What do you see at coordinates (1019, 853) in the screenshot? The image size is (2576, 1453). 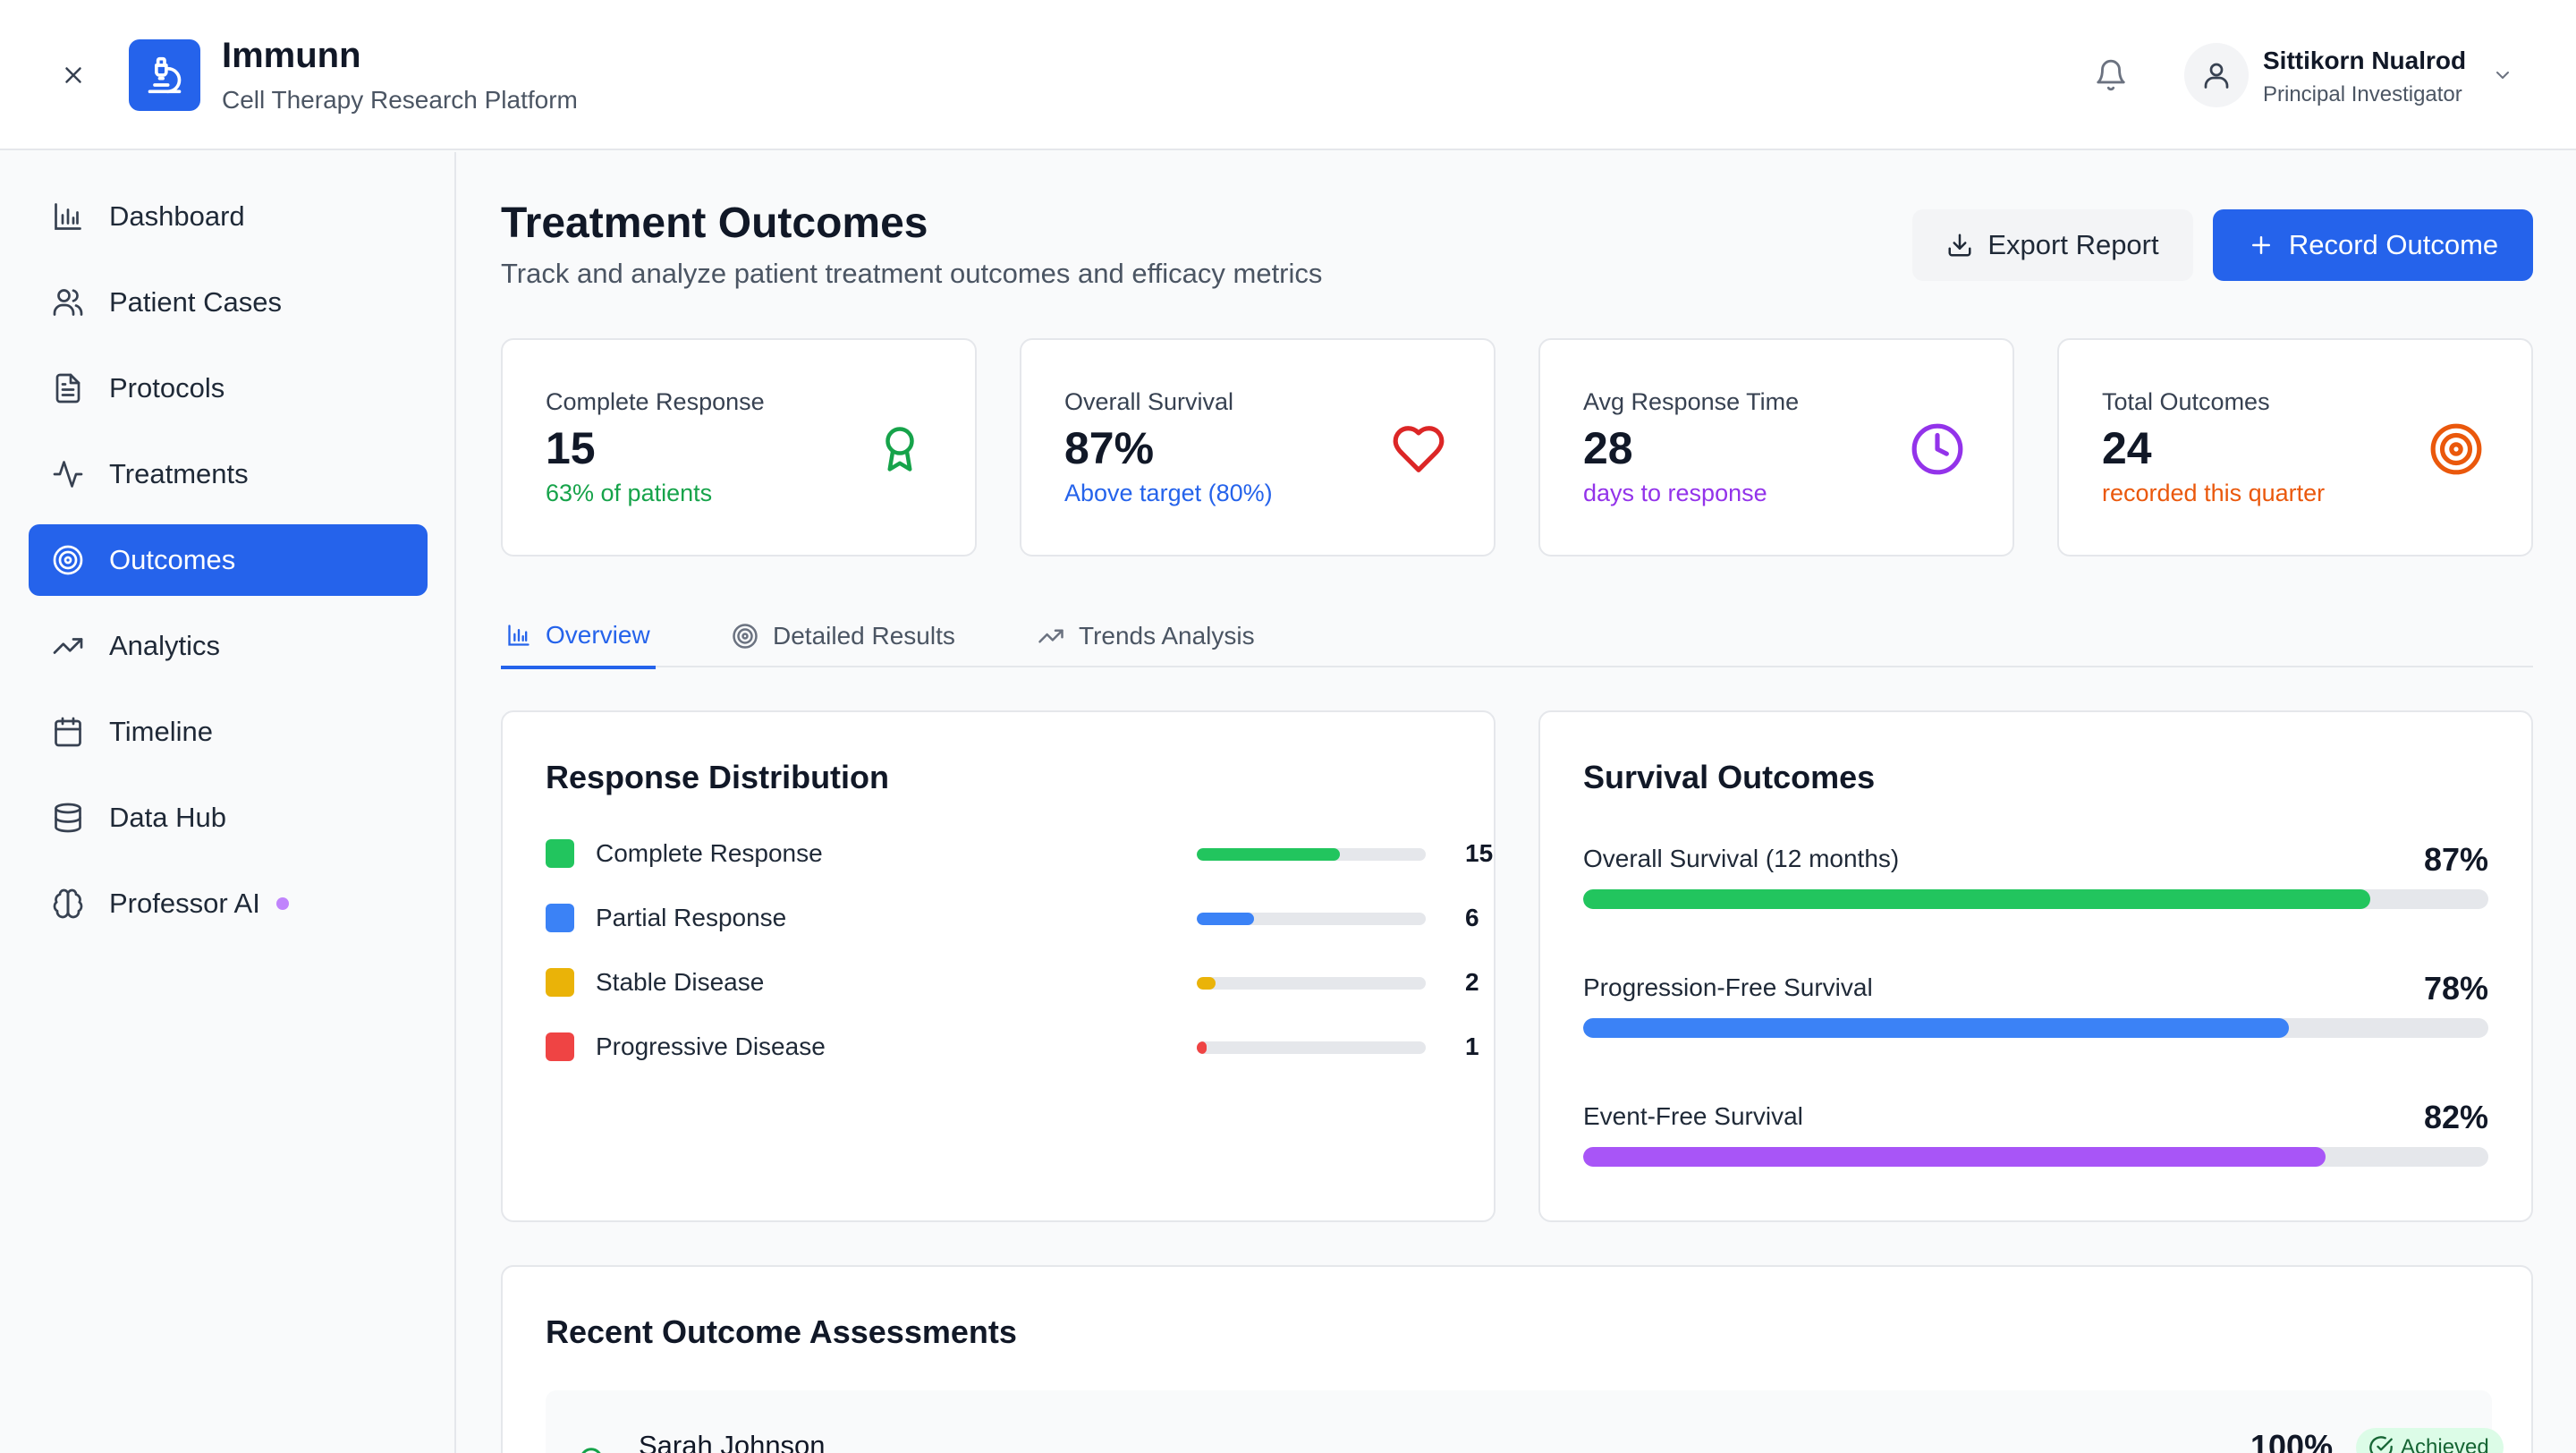 I see `response-row-complete: Complete Response 15` at bounding box center [1019, 853].